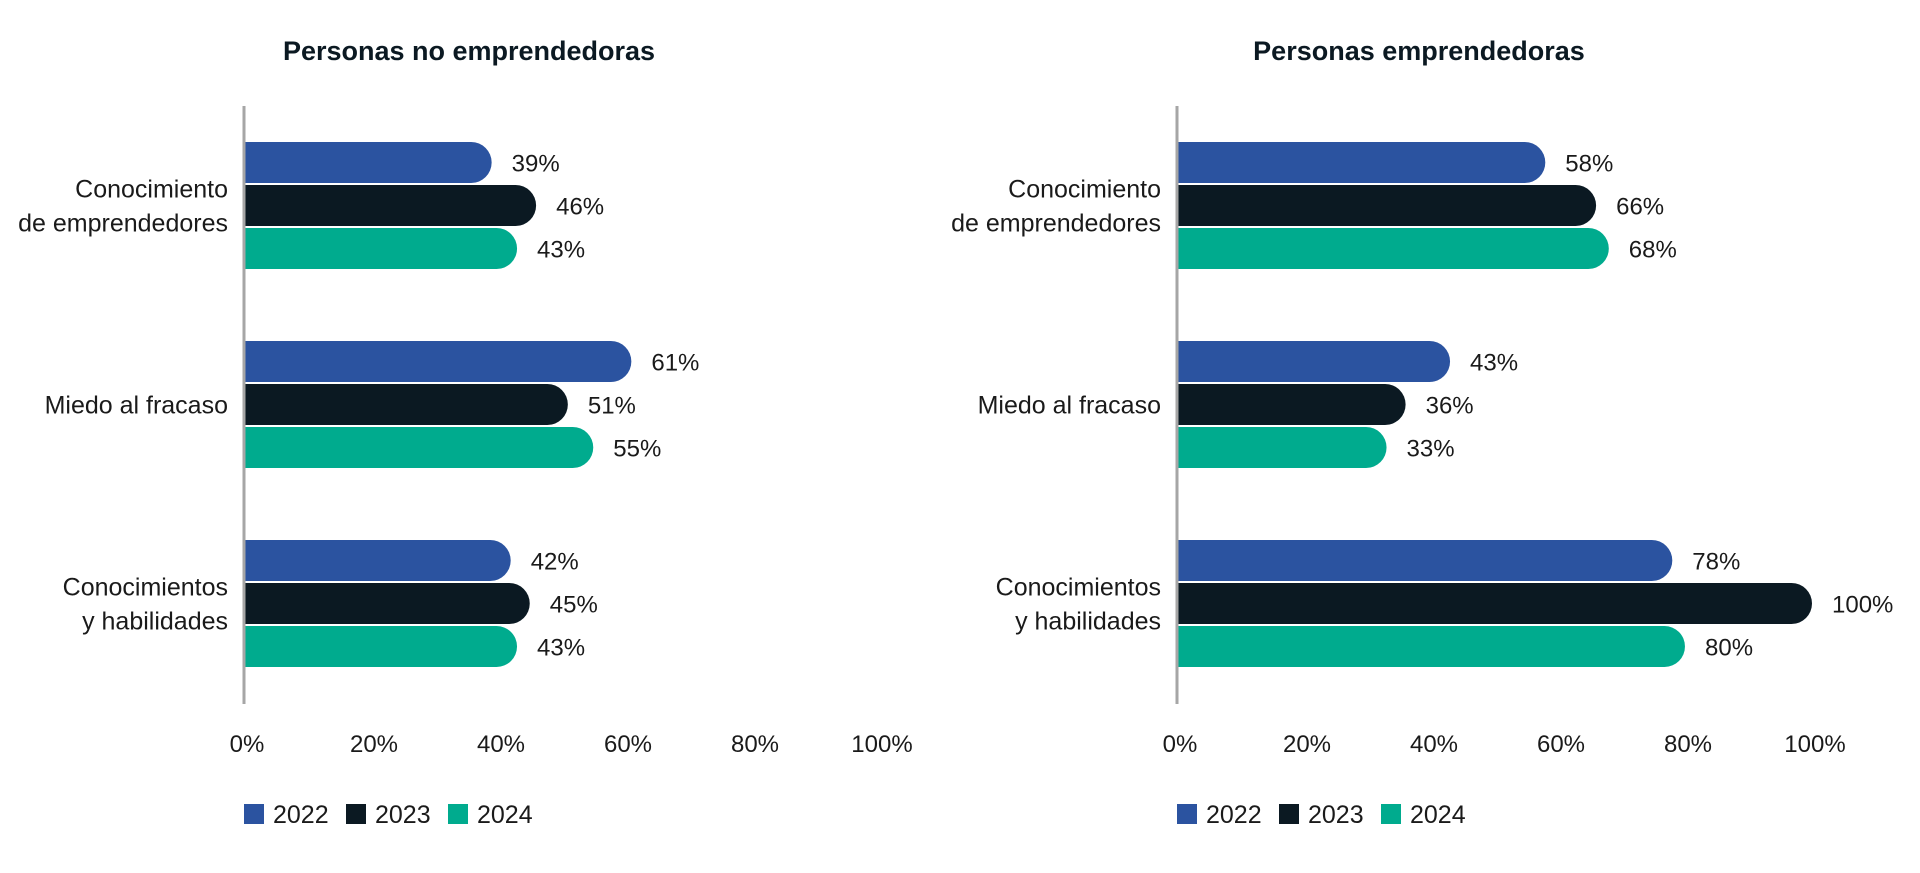 Image resolution: width=1920 pixels, height=873 pixels. What do you see at coordinates (469, 51) in the screenshot?
I see `chart-title: Personas no emprendedoras` at bounding box center [469, 51].